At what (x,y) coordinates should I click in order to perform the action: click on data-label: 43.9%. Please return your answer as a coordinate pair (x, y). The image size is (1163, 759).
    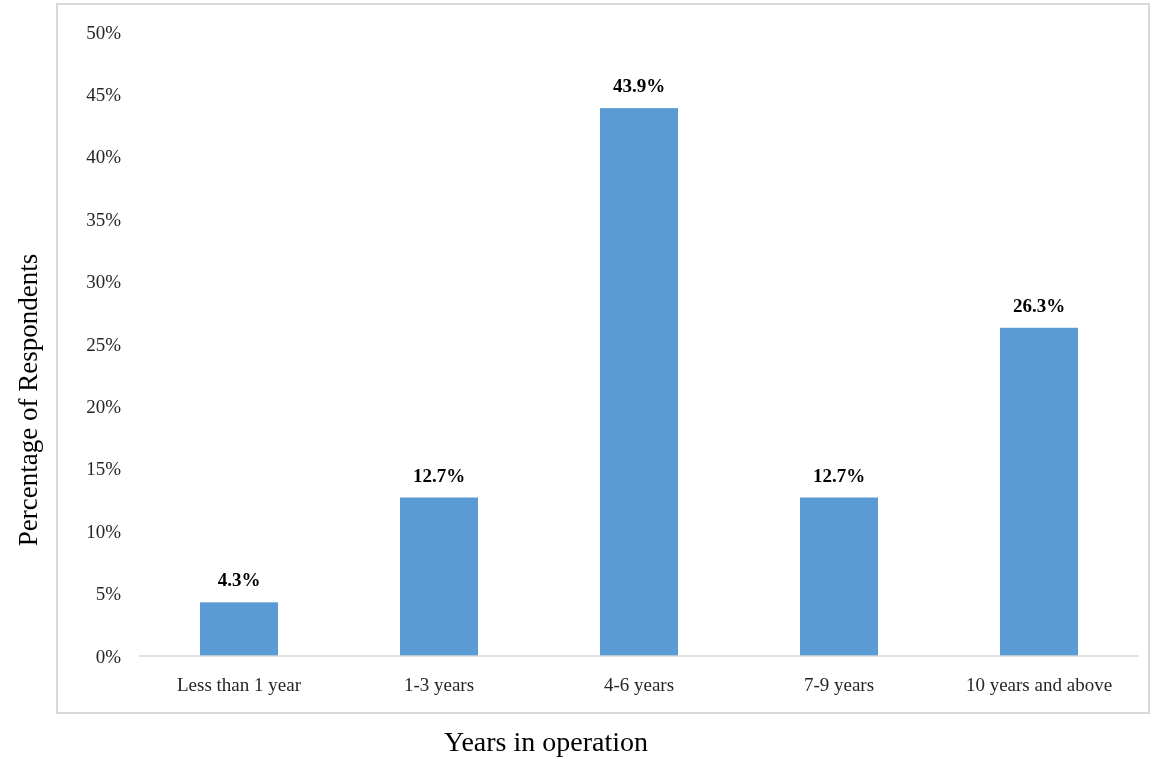
    Looking at the image, I should click on (639, 86).